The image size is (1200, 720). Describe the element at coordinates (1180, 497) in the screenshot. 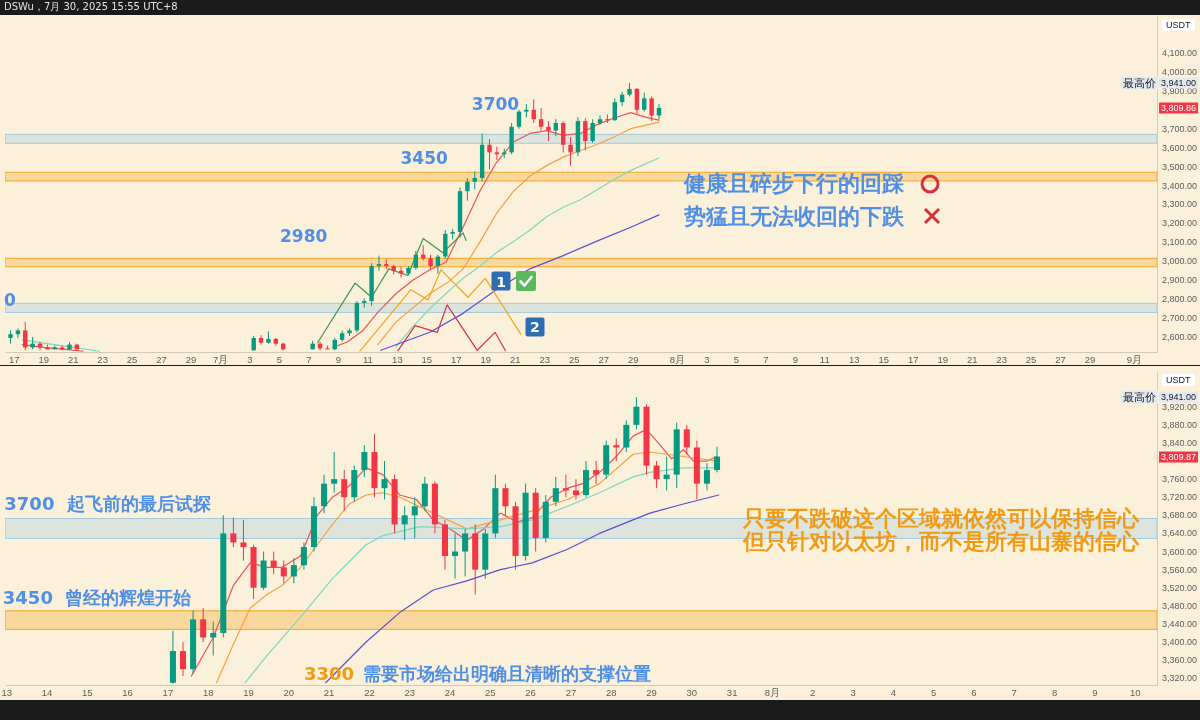

I see `y-tick-label: 3,720.00` at that location.